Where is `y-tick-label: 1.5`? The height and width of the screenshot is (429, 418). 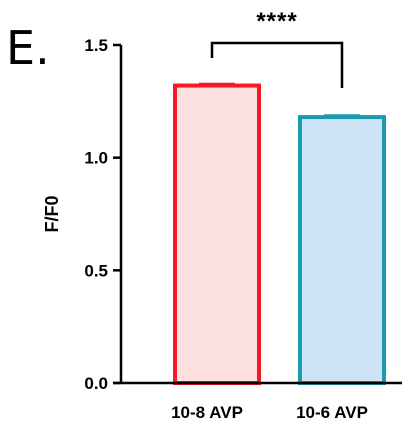
y-tick-label: 1.5 is located at coordinates (96, 45).